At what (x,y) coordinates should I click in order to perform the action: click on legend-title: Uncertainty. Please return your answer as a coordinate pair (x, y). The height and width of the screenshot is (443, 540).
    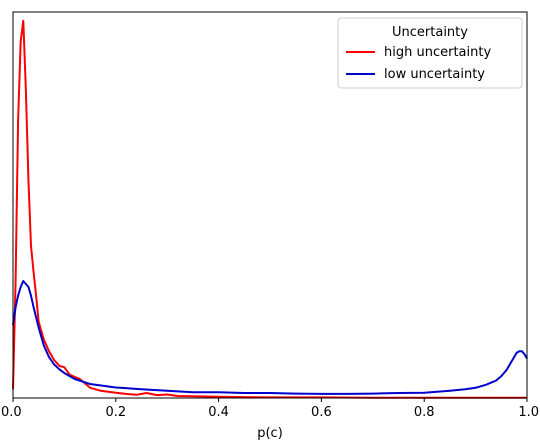
    Looking at the image, I should click on (430, 32).